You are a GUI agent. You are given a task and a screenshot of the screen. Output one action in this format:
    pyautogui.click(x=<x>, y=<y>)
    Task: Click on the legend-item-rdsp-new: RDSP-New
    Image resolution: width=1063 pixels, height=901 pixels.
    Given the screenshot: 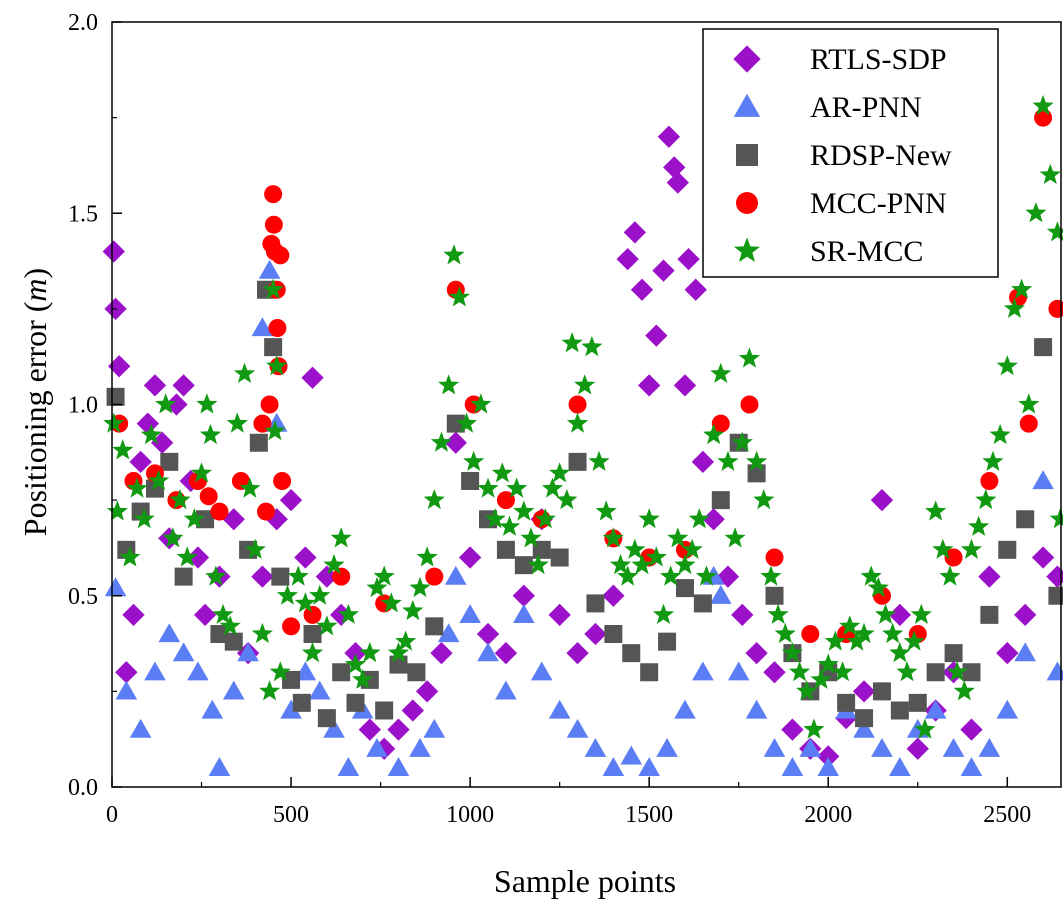 What is the action you would take?
    pyautogui.click(x=844, y=155)
    